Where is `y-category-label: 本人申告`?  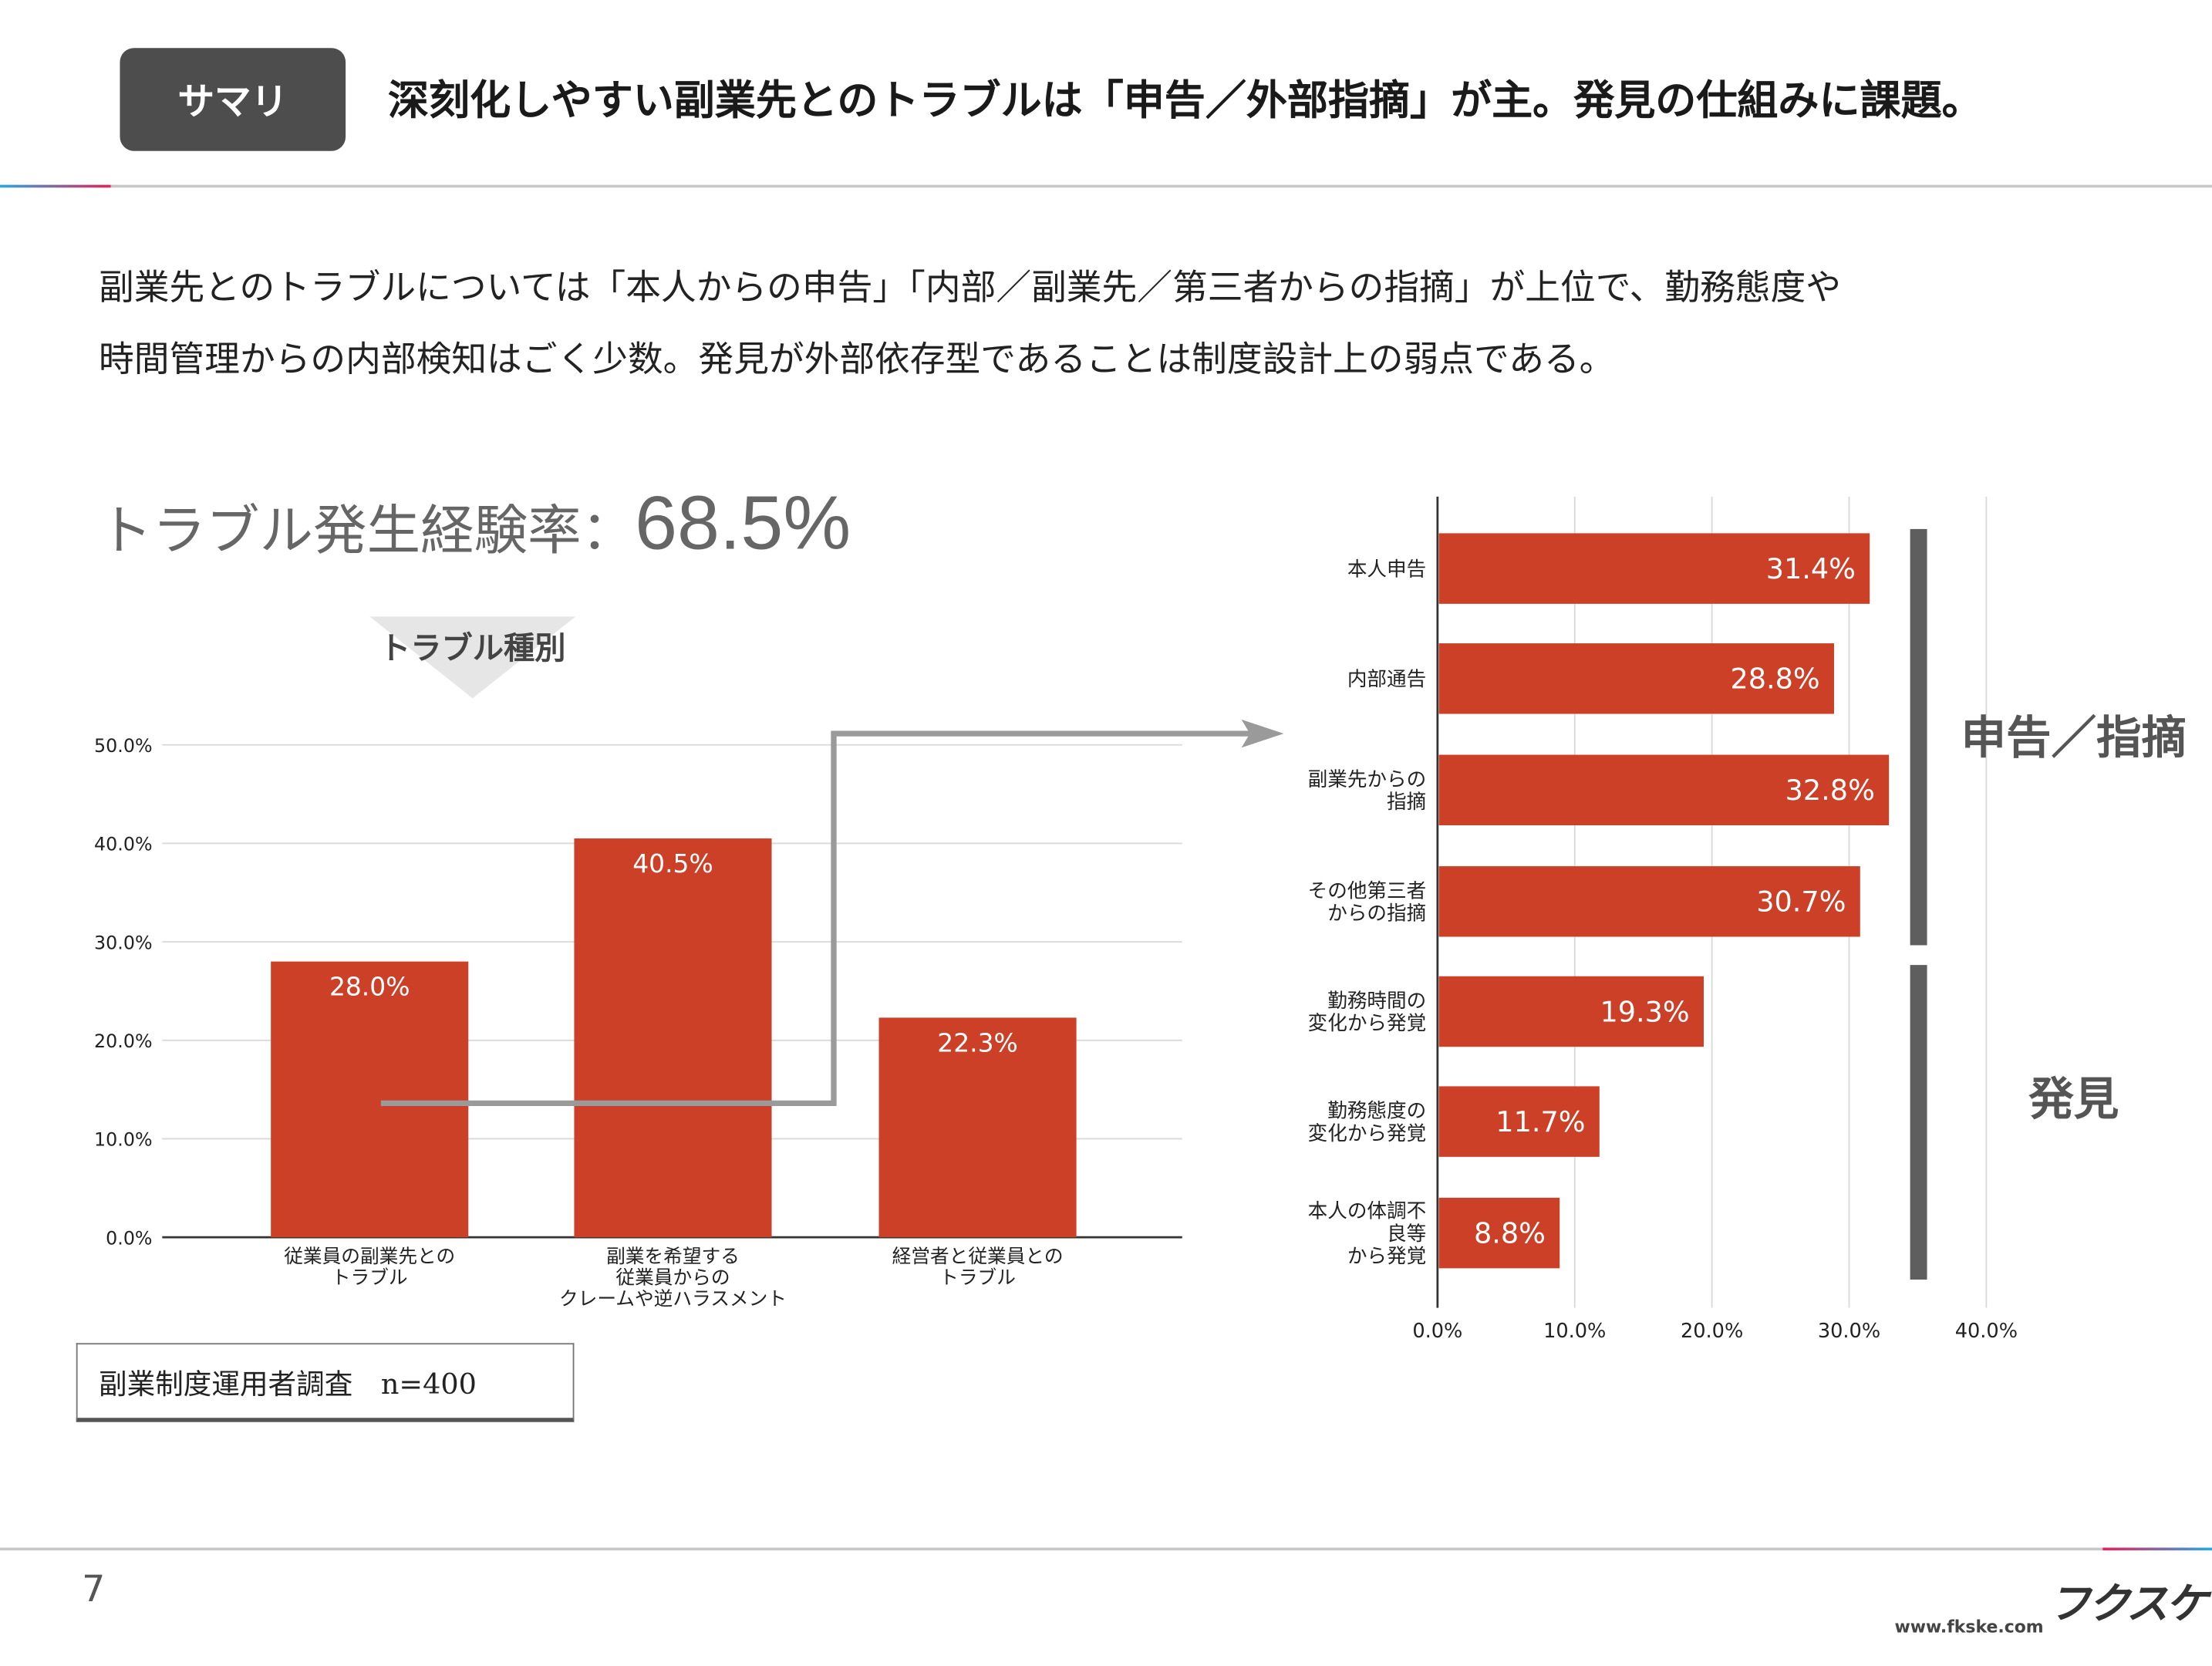 y-category-label: 本人申告 is located at coordinates (1386, 569).